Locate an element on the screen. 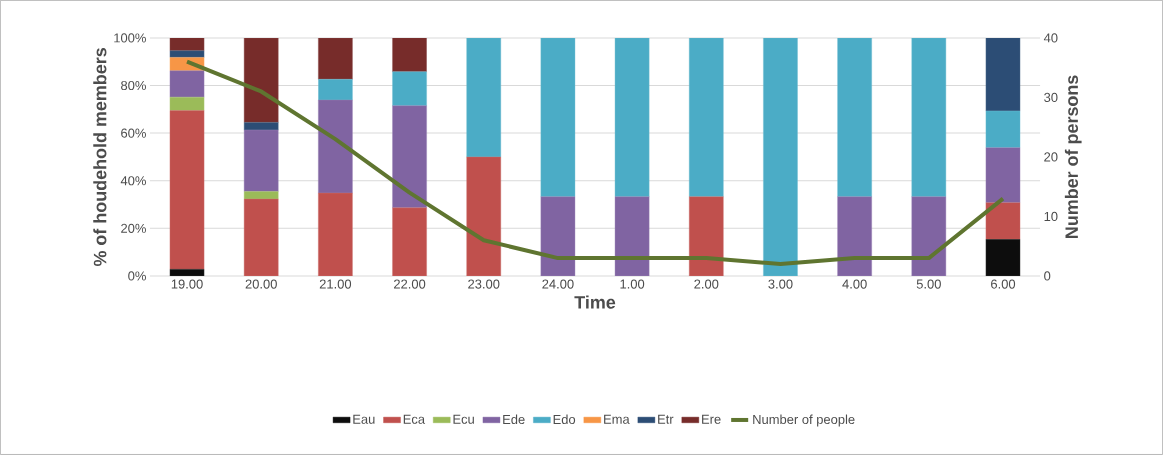 This screenshot has width=1163, height=455. y-axis-title: % of houdehold members is located at coordinates (100, 157).